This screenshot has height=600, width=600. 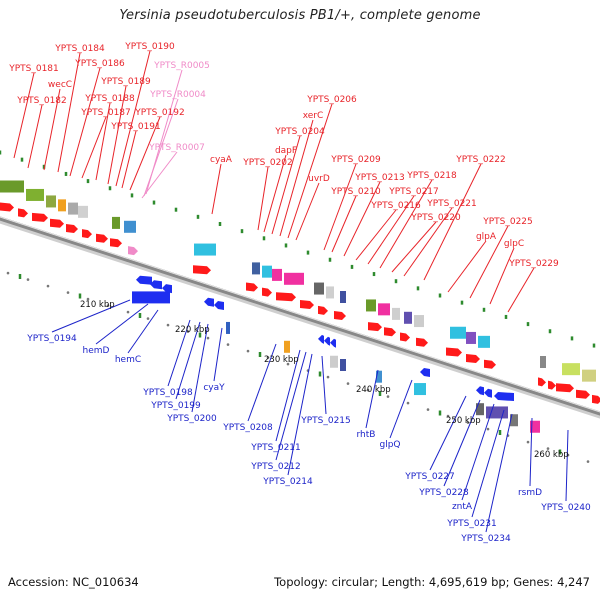 I want to click on feature-label: xerC, so click(x=313, y=116).